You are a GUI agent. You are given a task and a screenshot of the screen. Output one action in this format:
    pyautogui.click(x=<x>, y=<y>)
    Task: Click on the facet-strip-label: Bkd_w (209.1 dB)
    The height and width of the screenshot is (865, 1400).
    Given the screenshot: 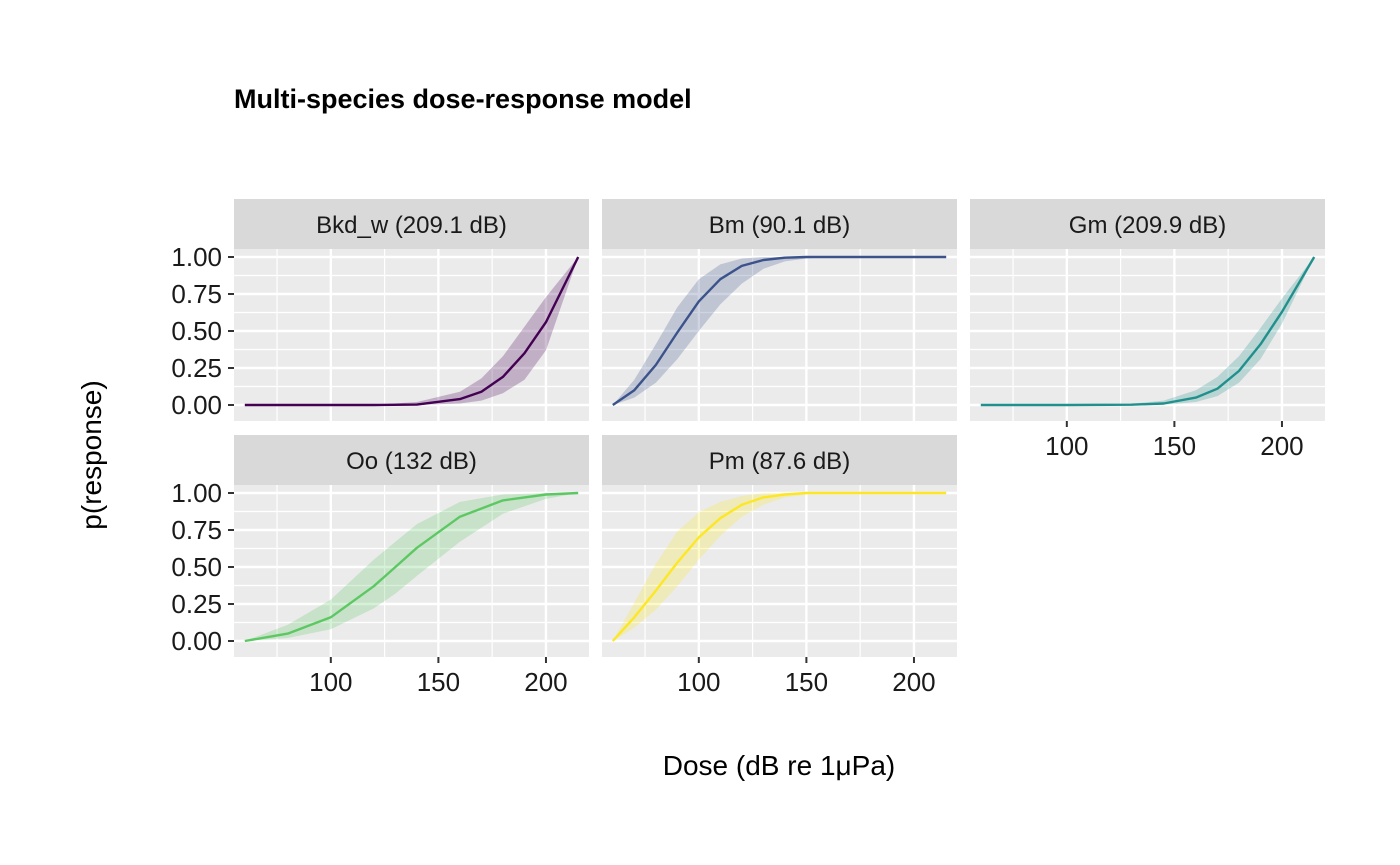 What is the action you would take?
    pyautogui.click(x=411, y=225)
    